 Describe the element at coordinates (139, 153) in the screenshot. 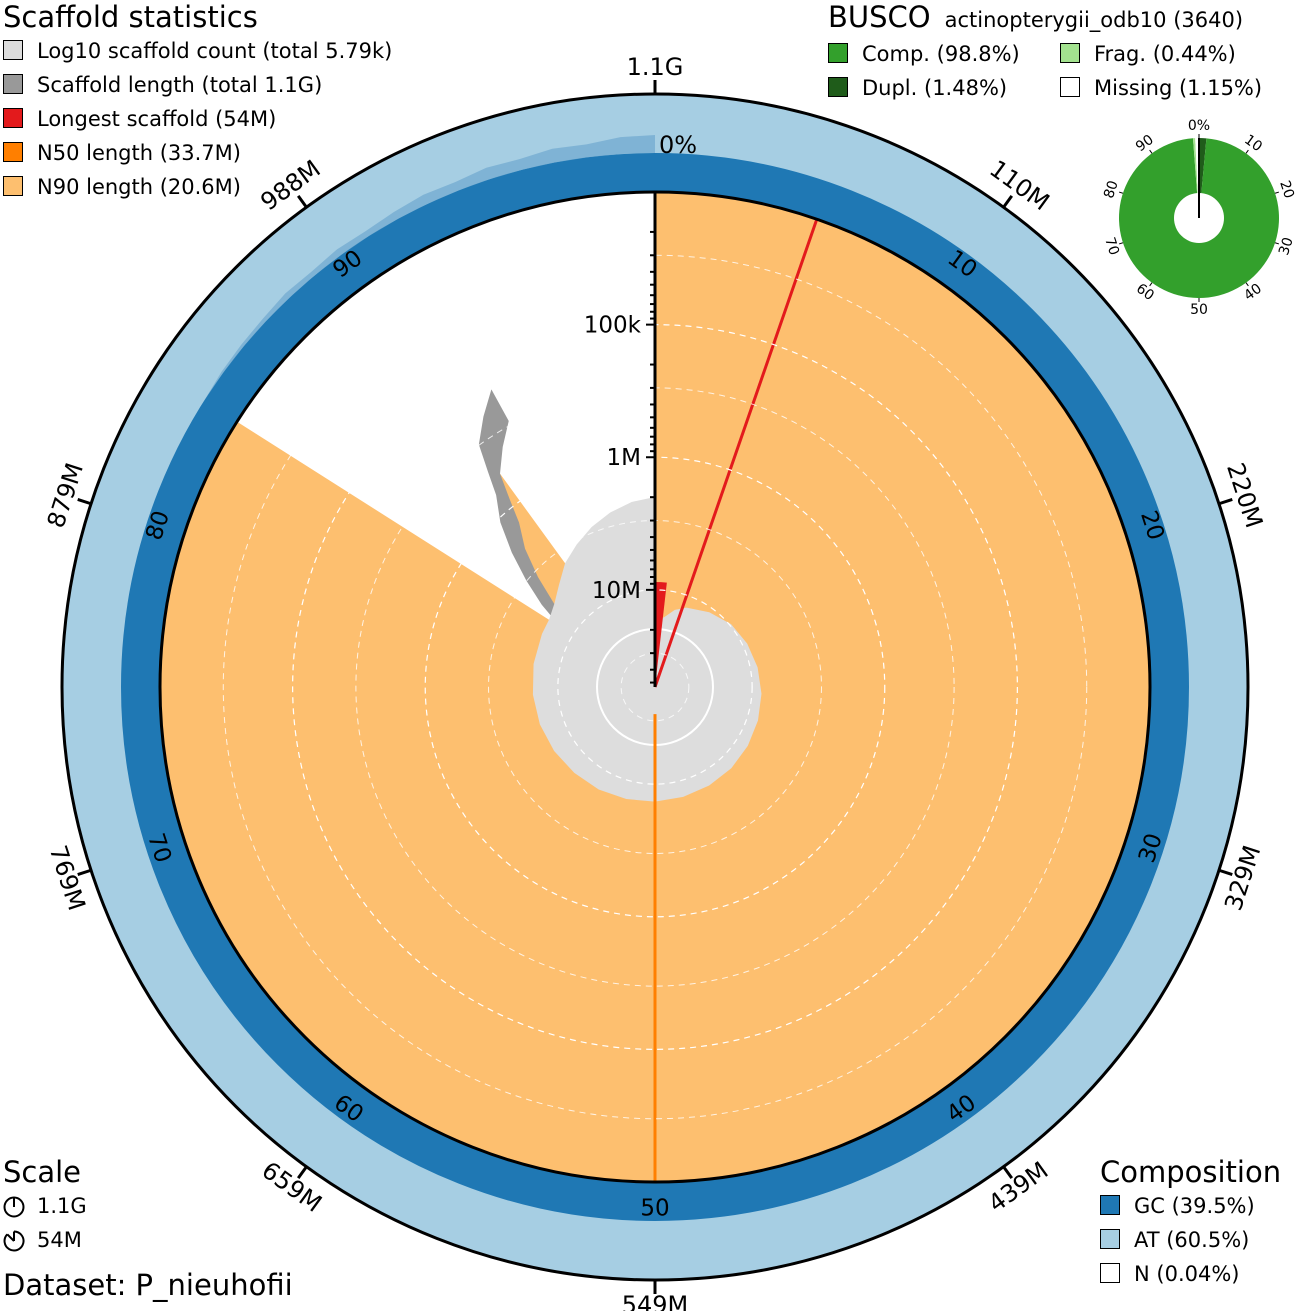

I see `legend-label: N50 length (33.7M)` at that location.